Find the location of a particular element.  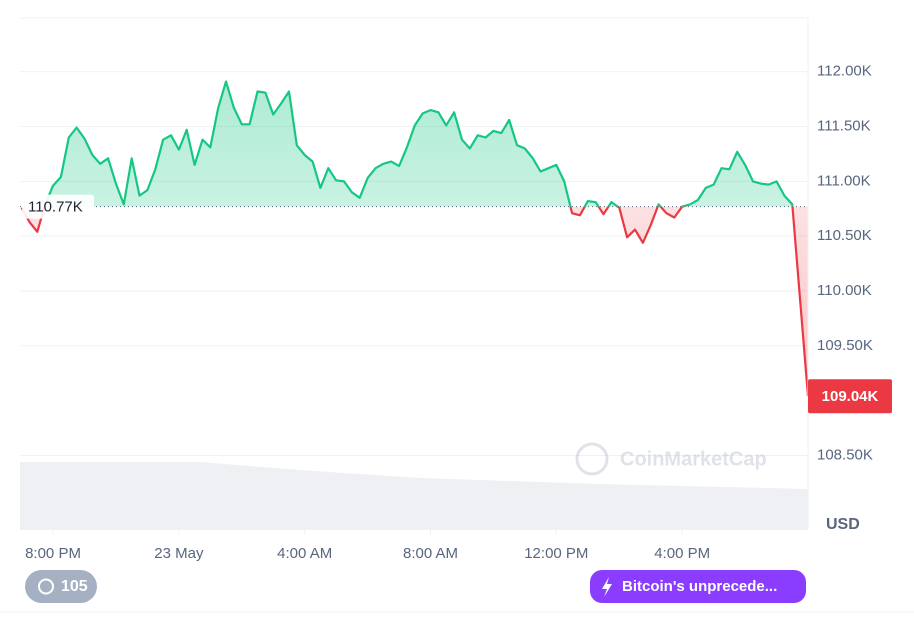

baseline-label-bg is located at coordinates (58, 206).